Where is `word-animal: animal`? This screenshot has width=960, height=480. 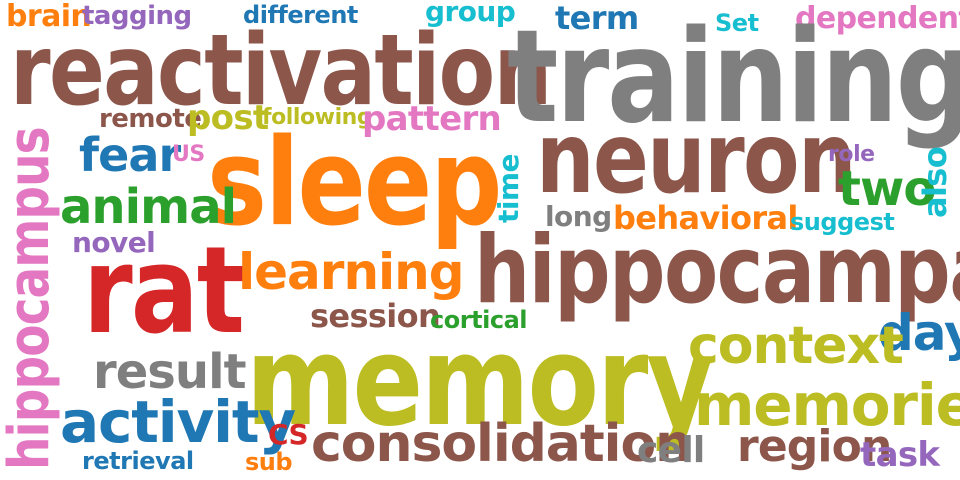 word-animal: animal is located at coordinates (148, 207).